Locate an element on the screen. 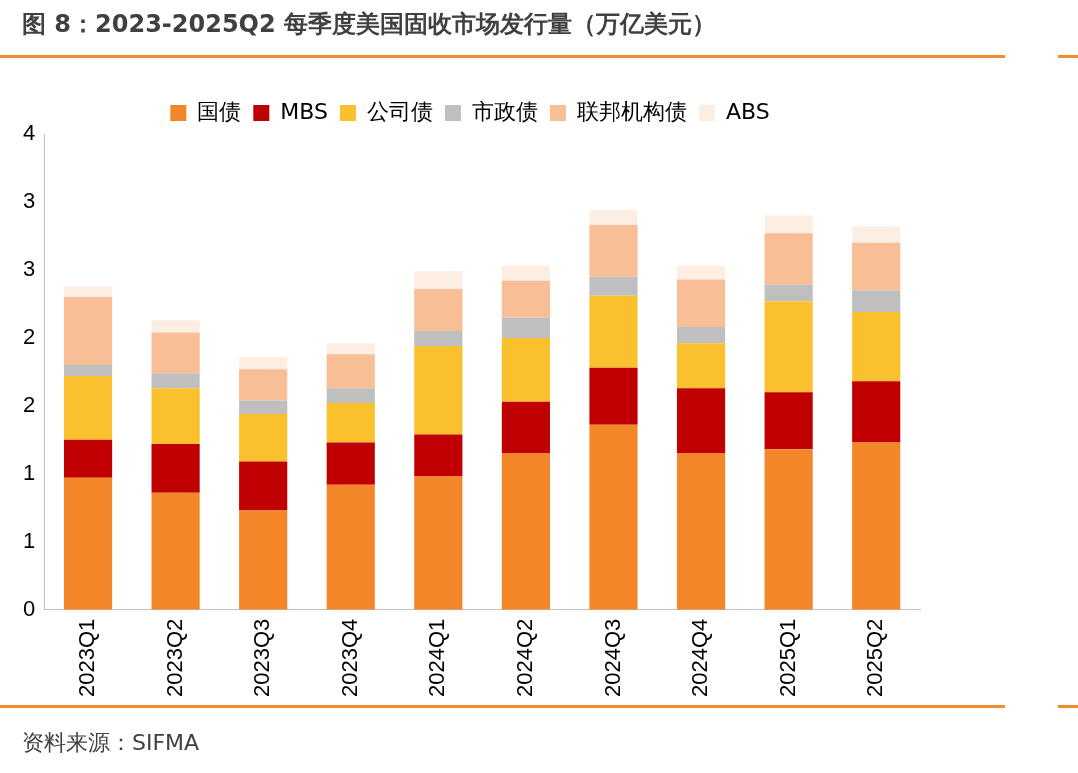  x-tick-label: 2025Q2 is located at coordinates (875, 658).